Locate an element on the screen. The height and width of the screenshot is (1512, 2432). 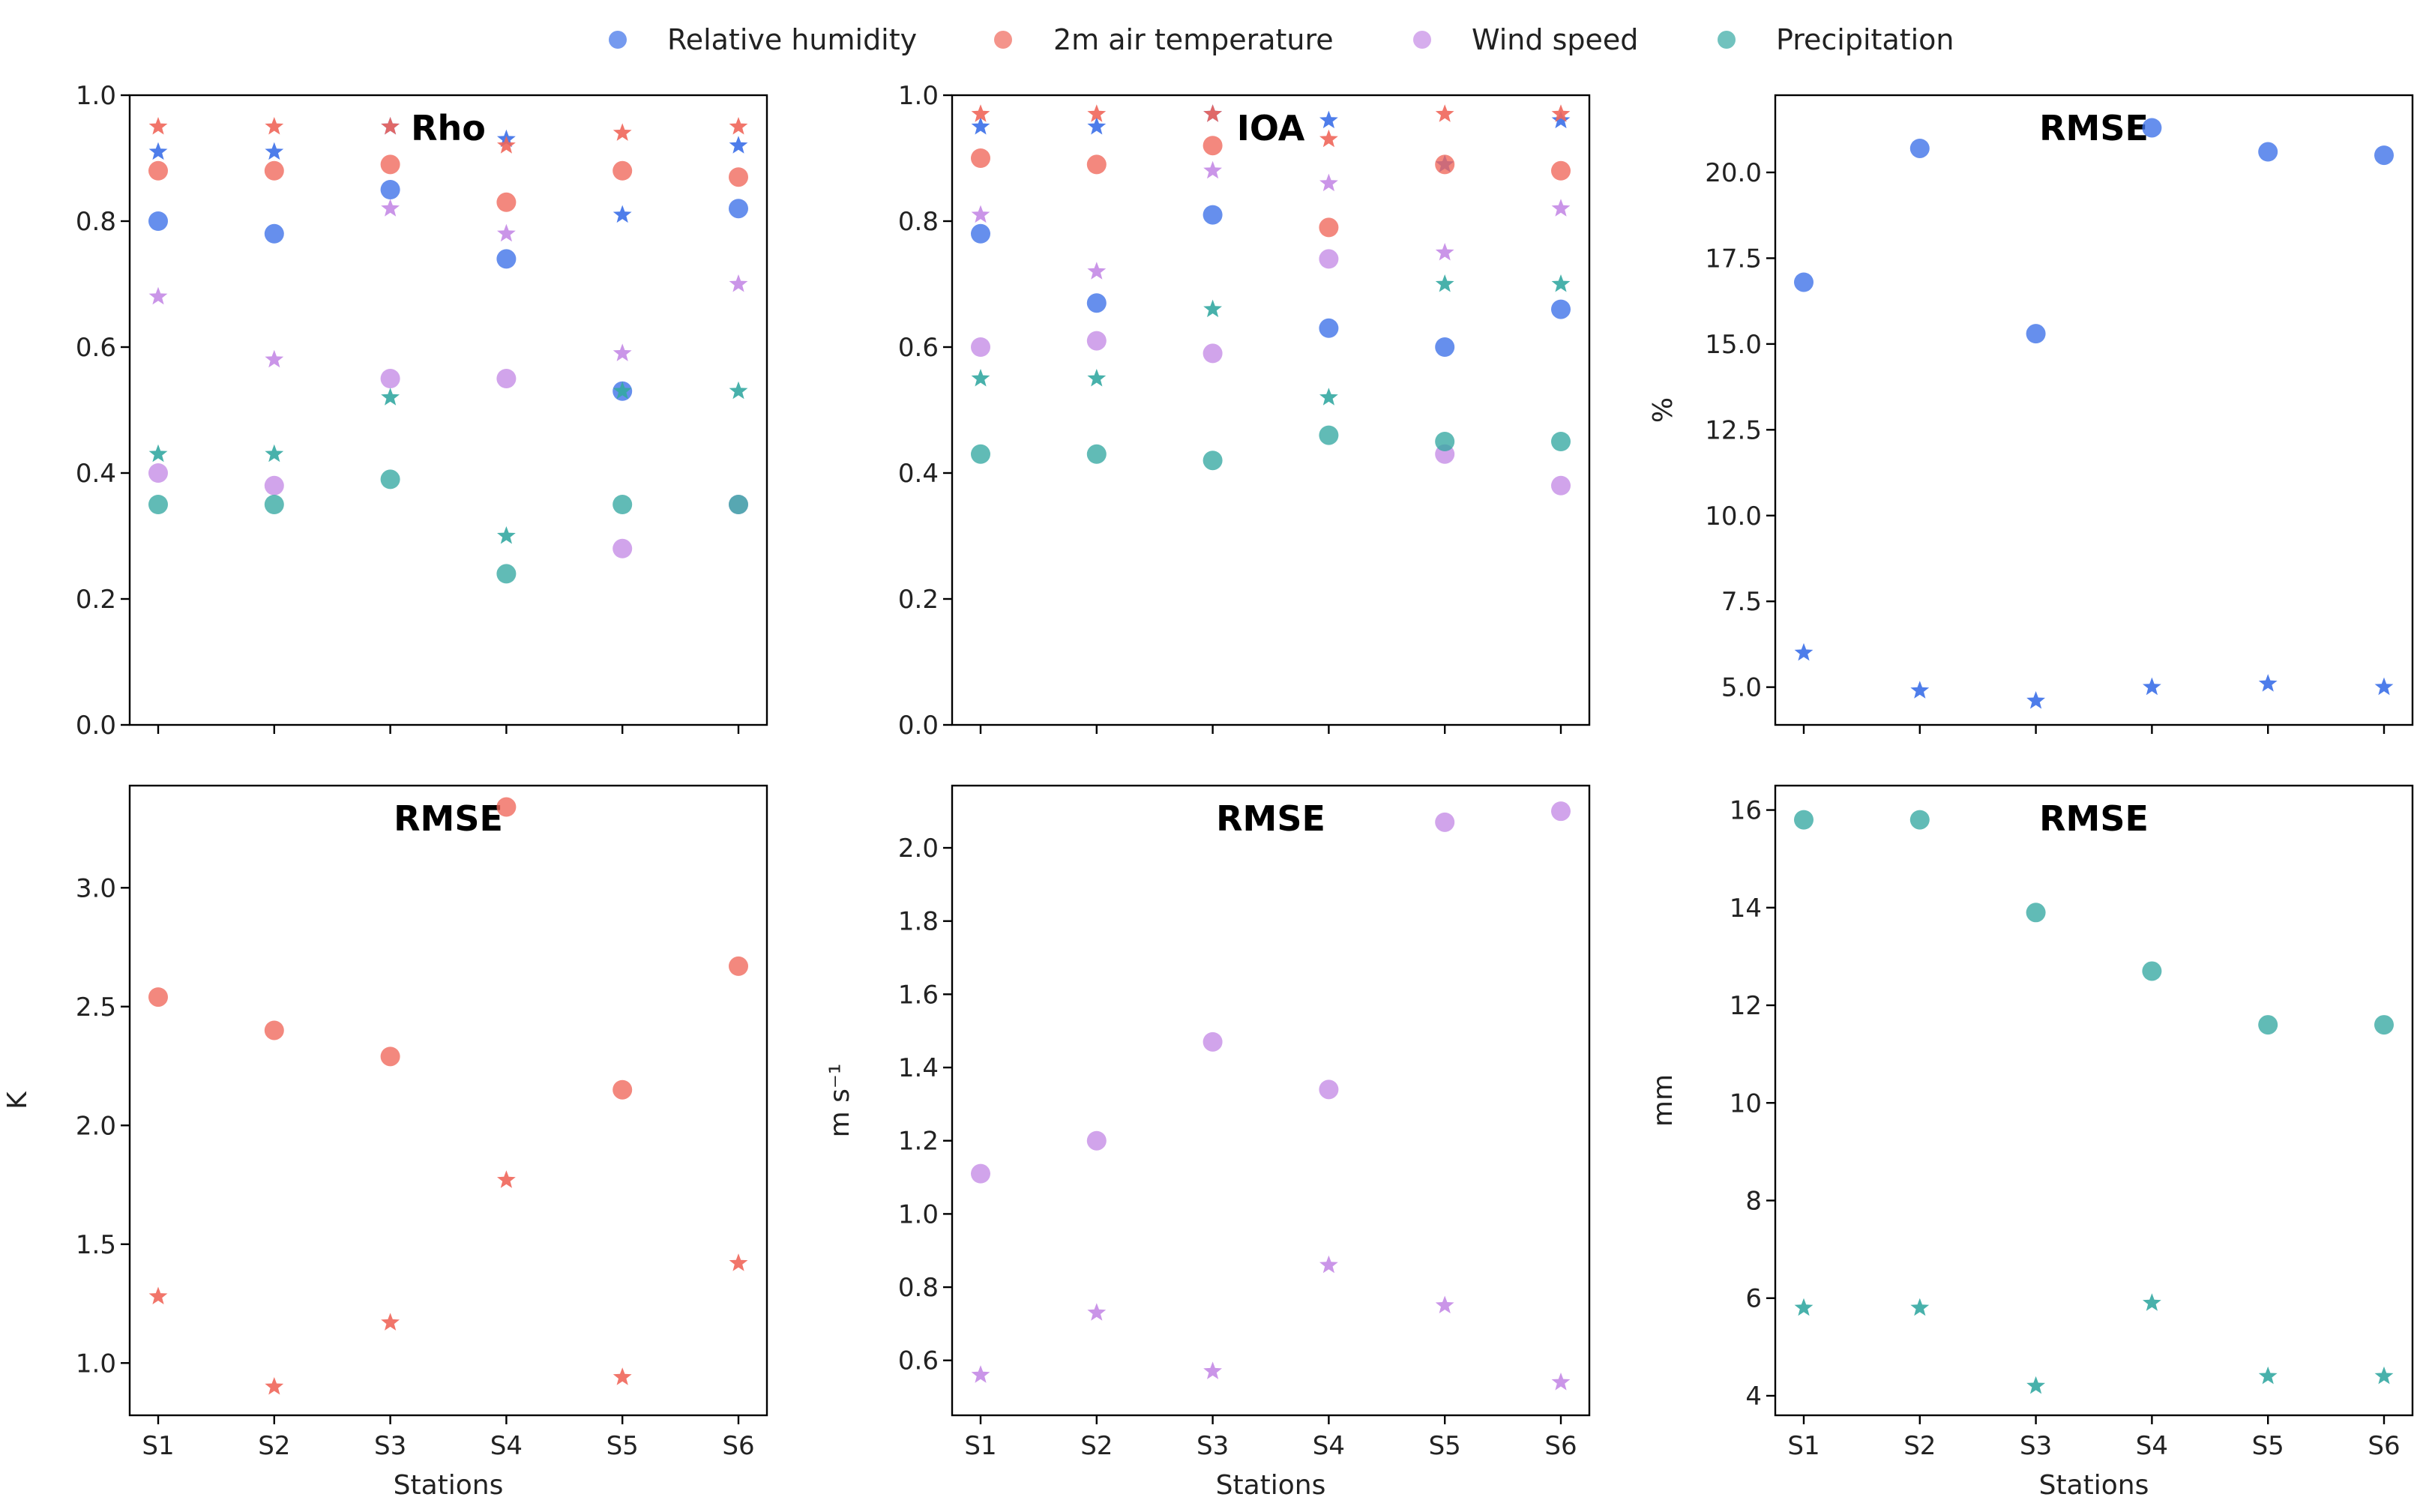
legend-label-rh: Relative humidity is located at coordinates (792, 39).